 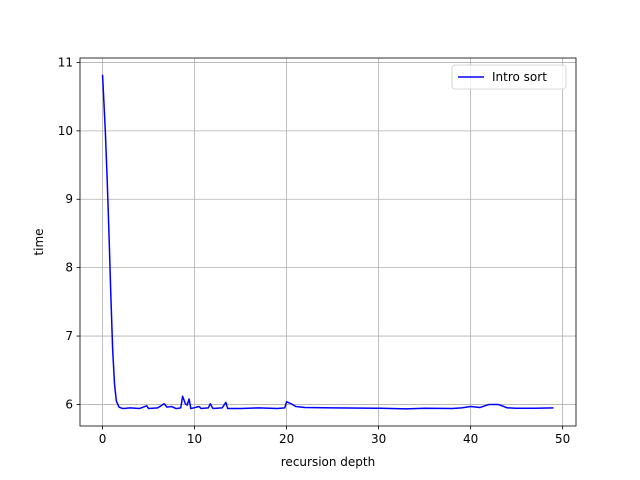 What do you see at coordinates (378, 439) in the screenshot?
I see `x-tick-label: 30` at bounding box center [378, 439].